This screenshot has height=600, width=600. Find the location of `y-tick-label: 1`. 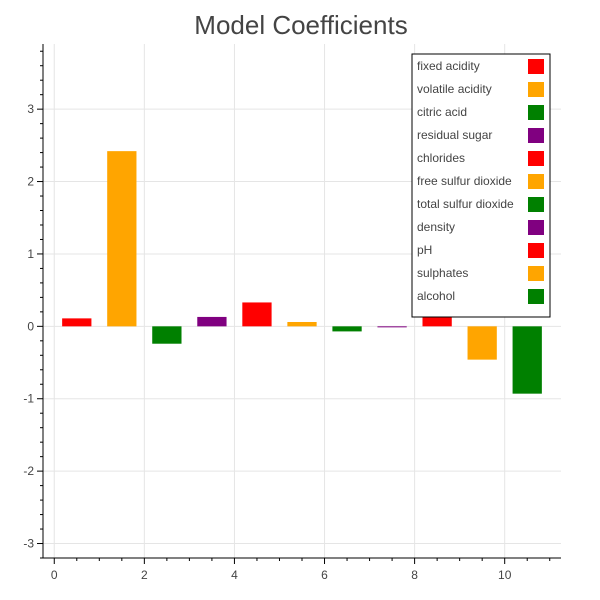

y-tick-label: 1 is located at coordinates (30, 254).